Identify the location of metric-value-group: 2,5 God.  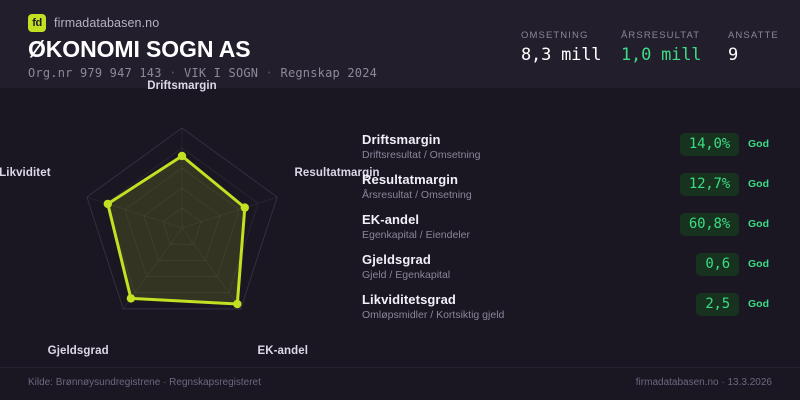
(712, 304).